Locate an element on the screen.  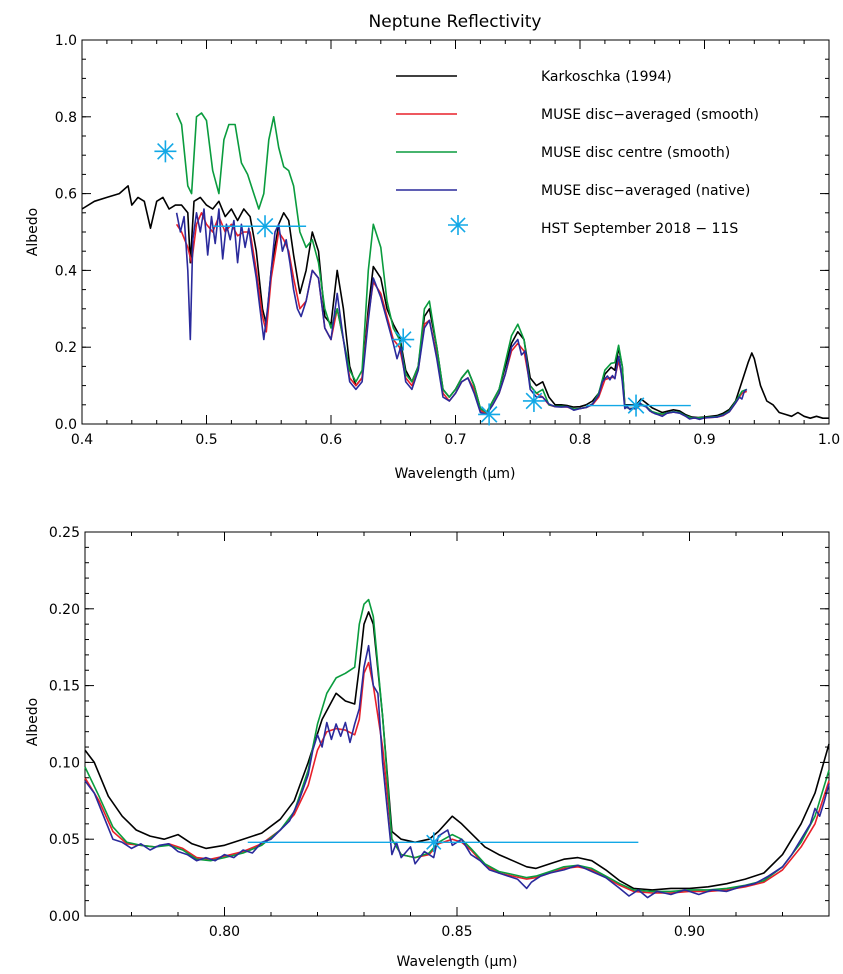
y-tick-label: 0.15 is located at coordinates (64, 687).